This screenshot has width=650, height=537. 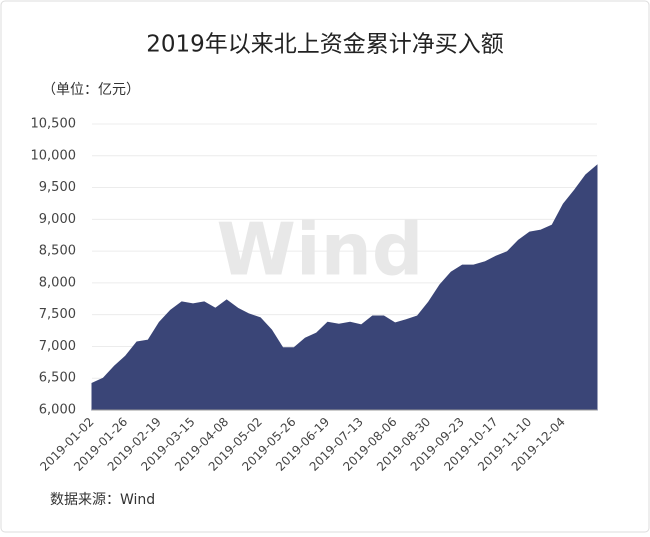 What do you see at coordinates (57, 346) in the screenshot?
I see `y-tick-label: 7,000` at bounding box center [57, 346].